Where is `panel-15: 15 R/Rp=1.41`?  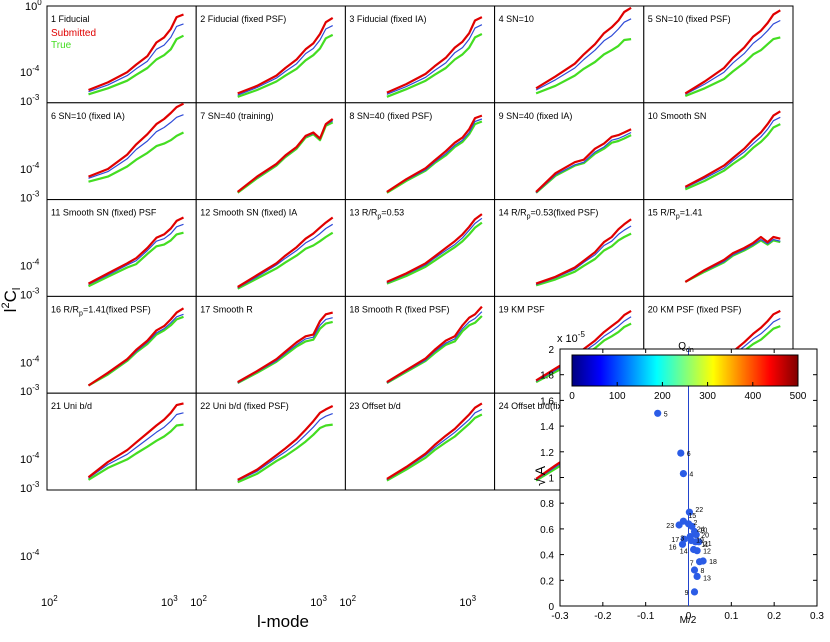 panel-15: 15 R/Rp=1.41 is located at coordinates (718, 248).